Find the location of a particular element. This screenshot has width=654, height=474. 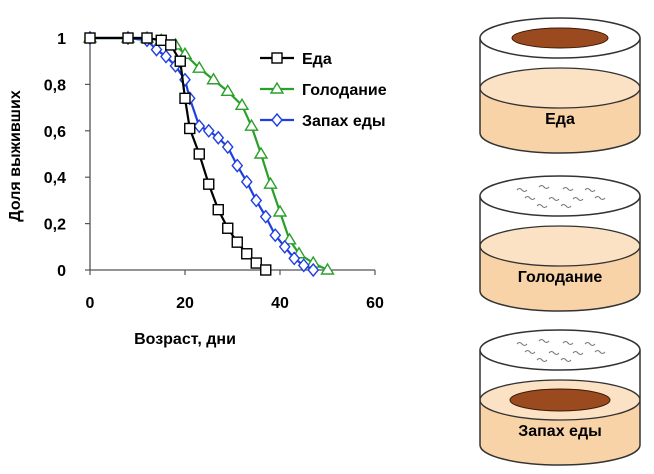

legend-label: Запах еды is located at coordinates (344, 121).